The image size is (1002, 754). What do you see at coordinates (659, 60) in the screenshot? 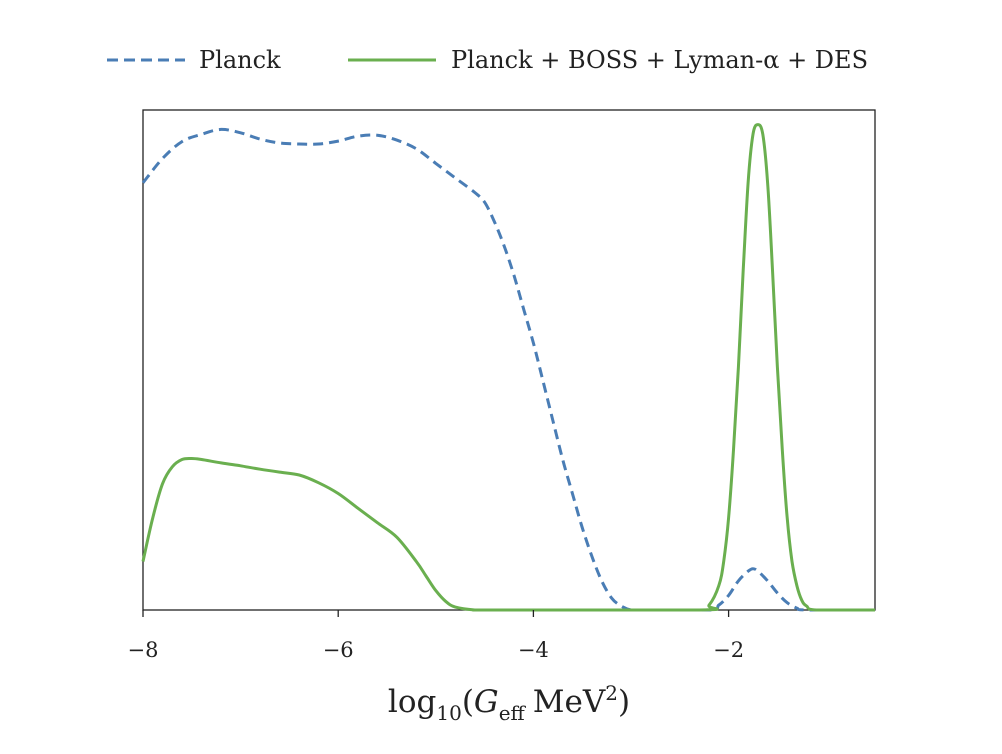
I see `legend-label-combined: Planck + BOSS + Lyman-α + DES` at bounding box center [659, 60].